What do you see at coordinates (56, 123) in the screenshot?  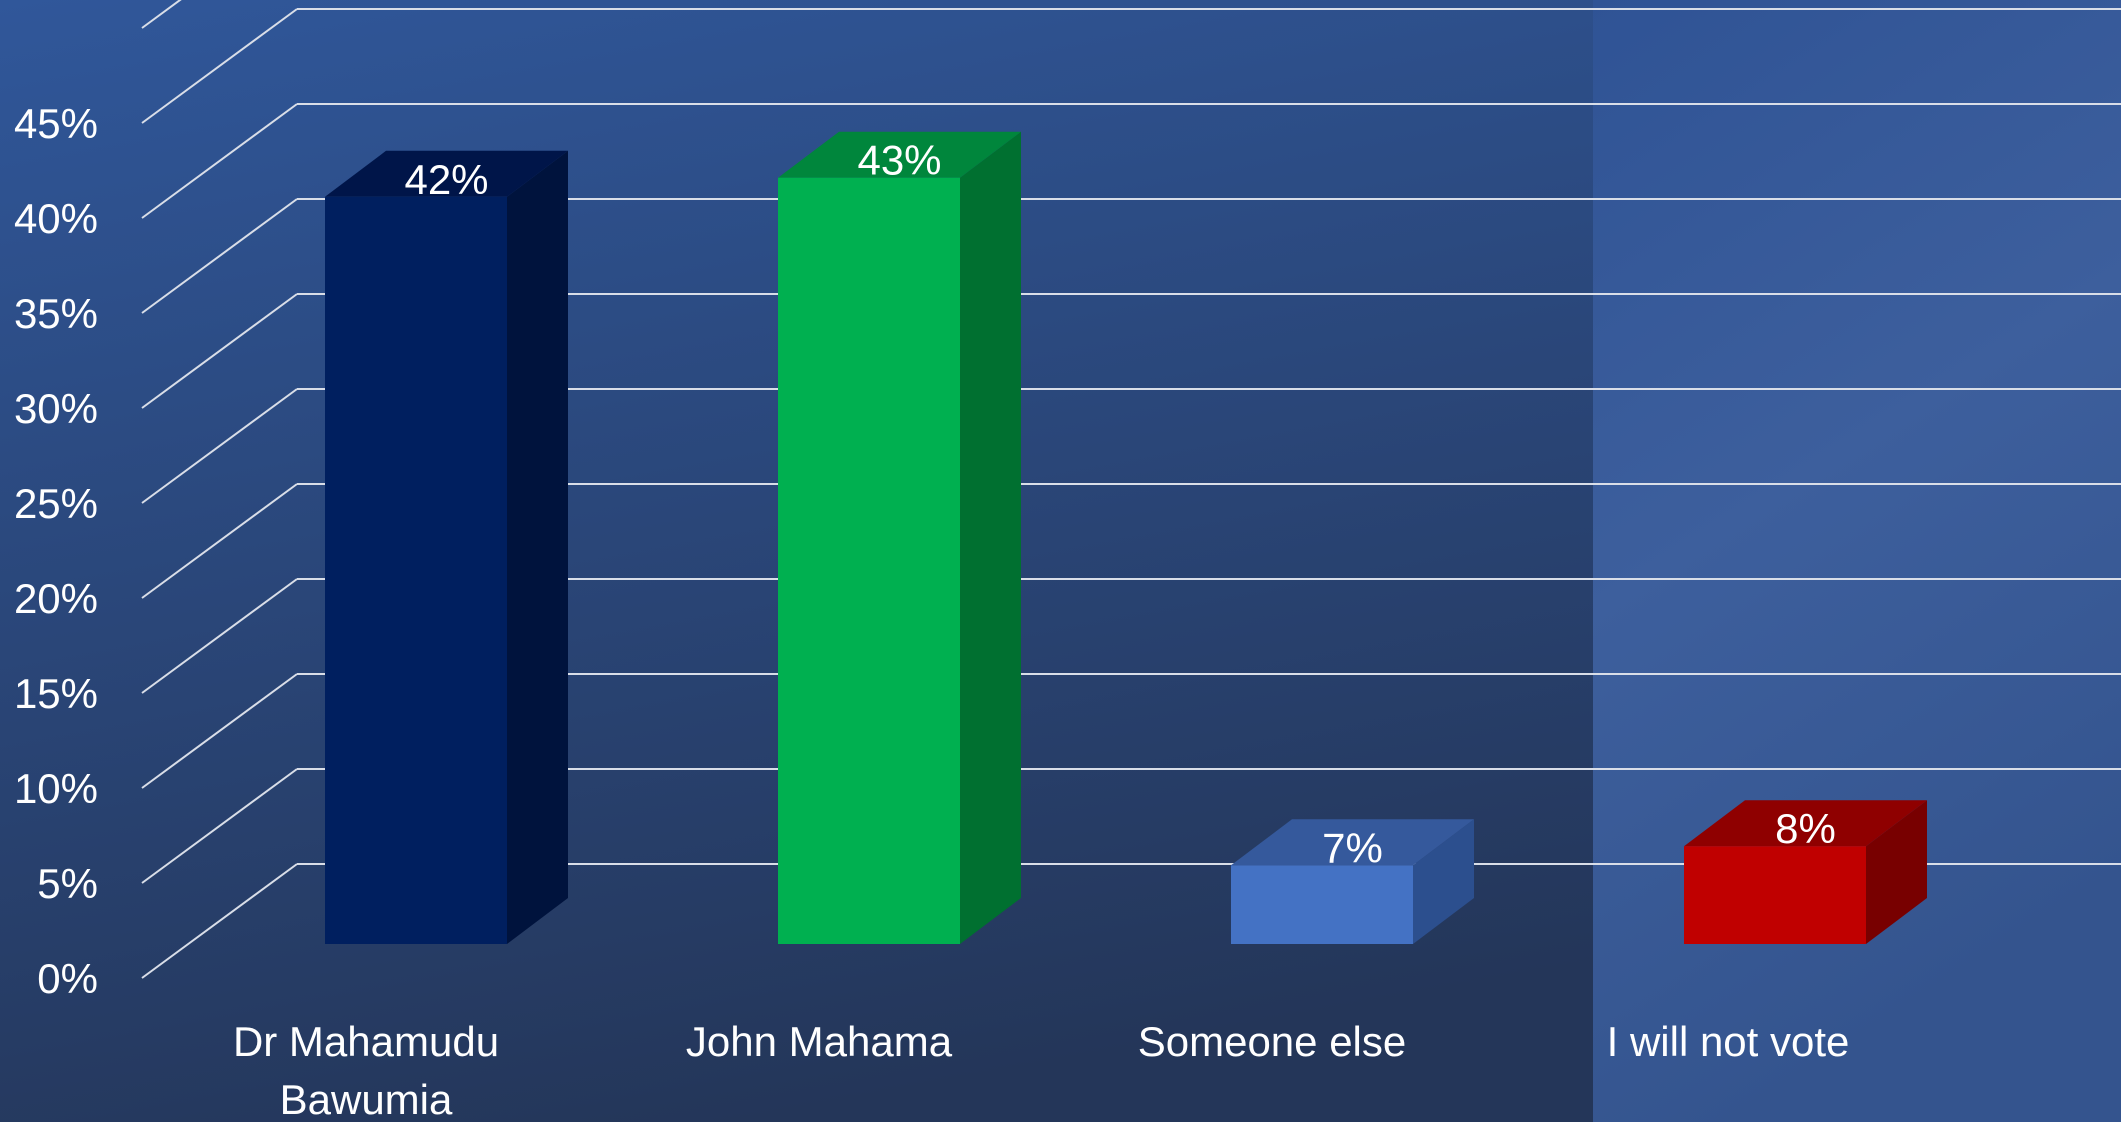 I see `y-tick-label: 45%` at bounding box center [56, 123].